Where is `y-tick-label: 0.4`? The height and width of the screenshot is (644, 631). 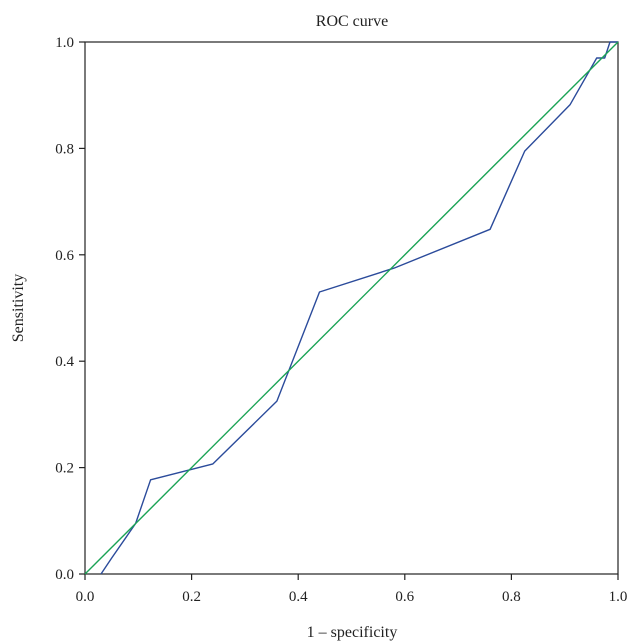 y-tick-label: 0.4 is located at coordinates (64, 362).